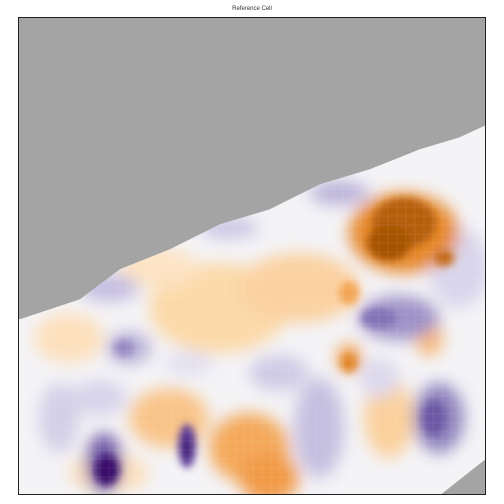  Describe the element at coordinates (252, 9) in the screenshot. I see `figure-title: Reference Cell` at that location.